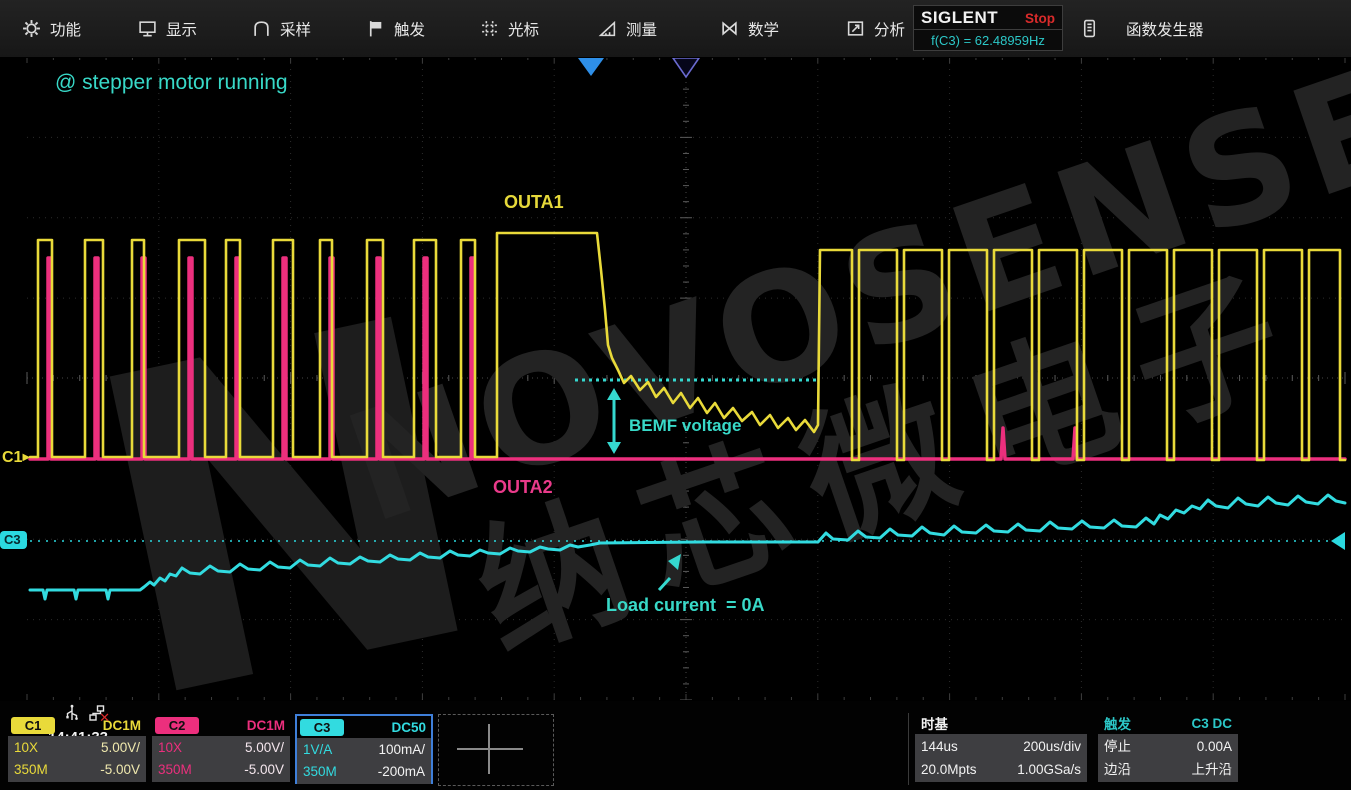 This screenshot has width=1351, height=790. Describe the element at coordinates (120, 769) in the screenshot. I see `c1-offset: -5.00V` at that location.